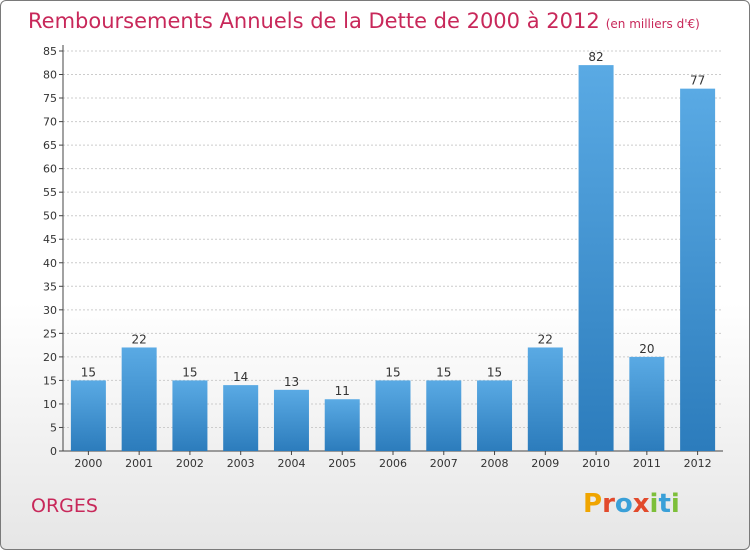 The image size is (750, 550). What do you see at coordinates (50, 333) in the screenshot?
I see `y-tick-label: 25` at bounding box center [50, 333].